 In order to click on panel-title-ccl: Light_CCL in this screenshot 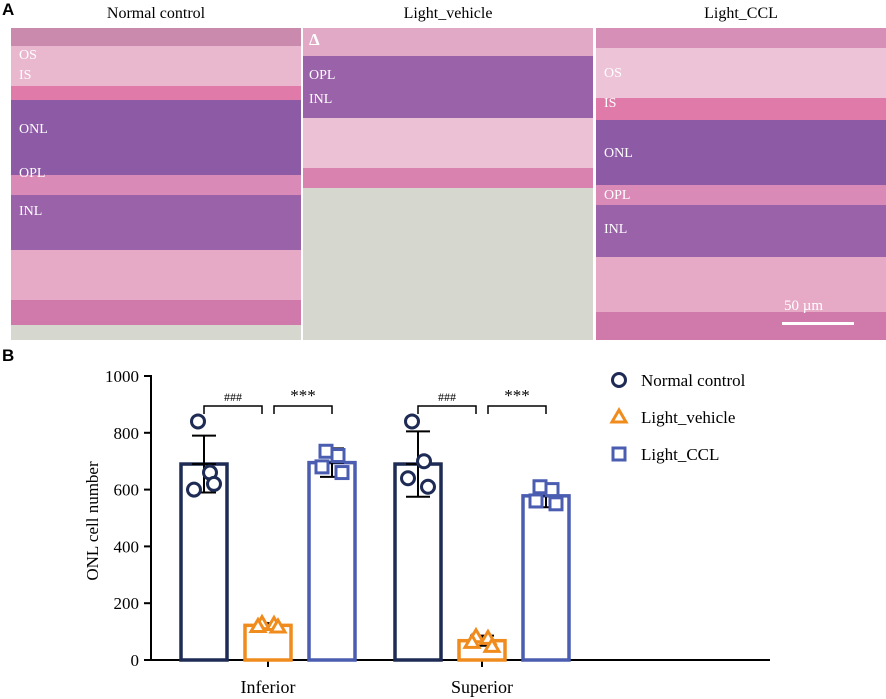, I will do `click(741, 13)`.